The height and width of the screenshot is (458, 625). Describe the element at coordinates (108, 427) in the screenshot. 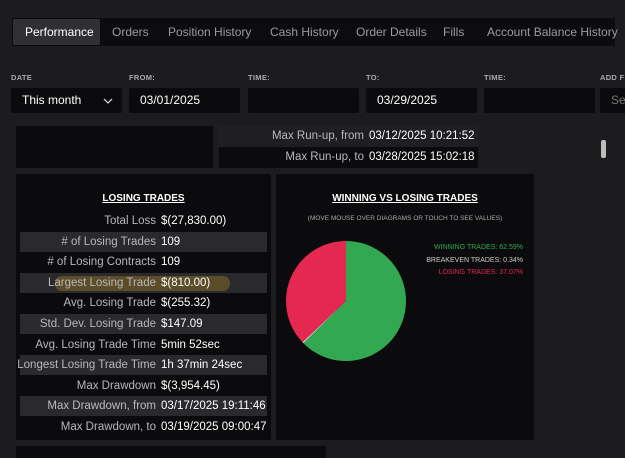

I see `stat-label: Max Drawdown, to` at that location.